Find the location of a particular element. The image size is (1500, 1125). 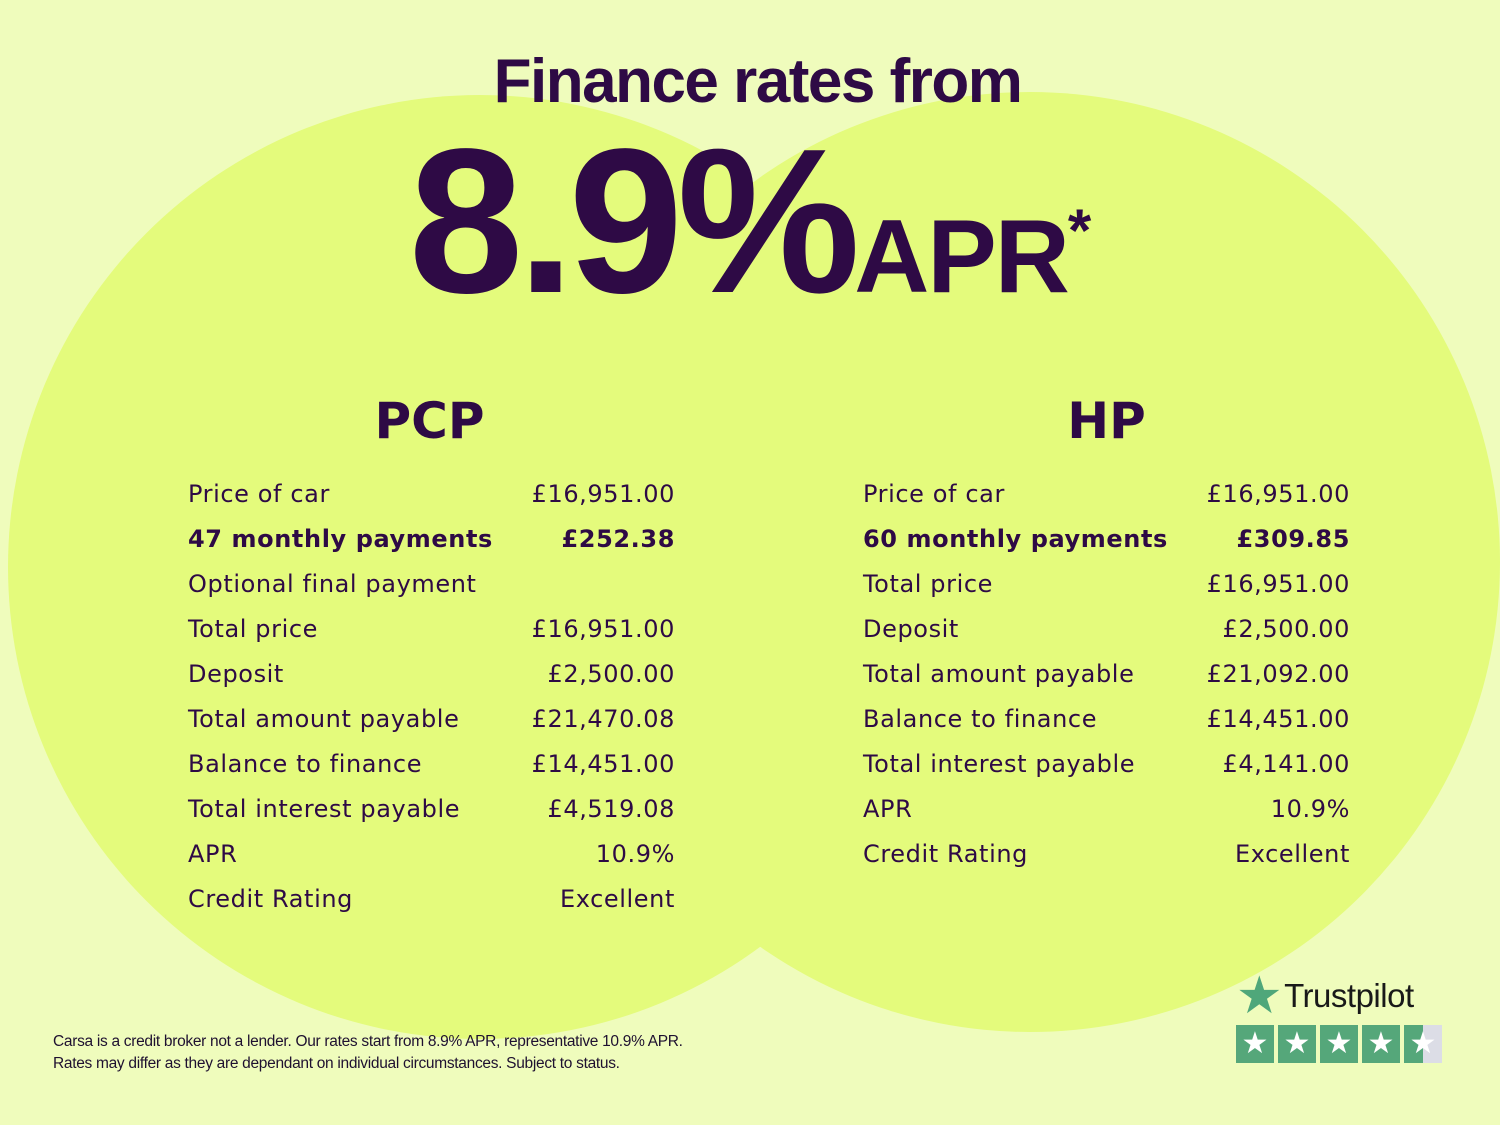

table-row: Total amount payable £21,092.00 is located at coordinates (1106, 674).